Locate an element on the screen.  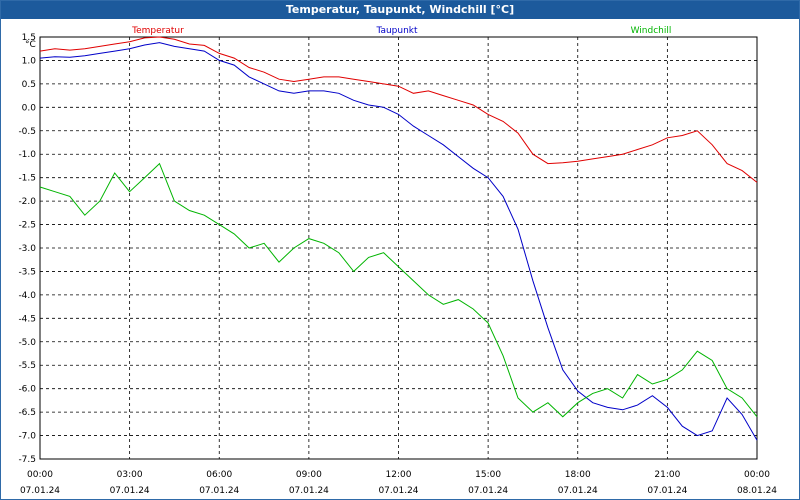
x-tick-time: 09:00 is located at coordinates (309, 475).